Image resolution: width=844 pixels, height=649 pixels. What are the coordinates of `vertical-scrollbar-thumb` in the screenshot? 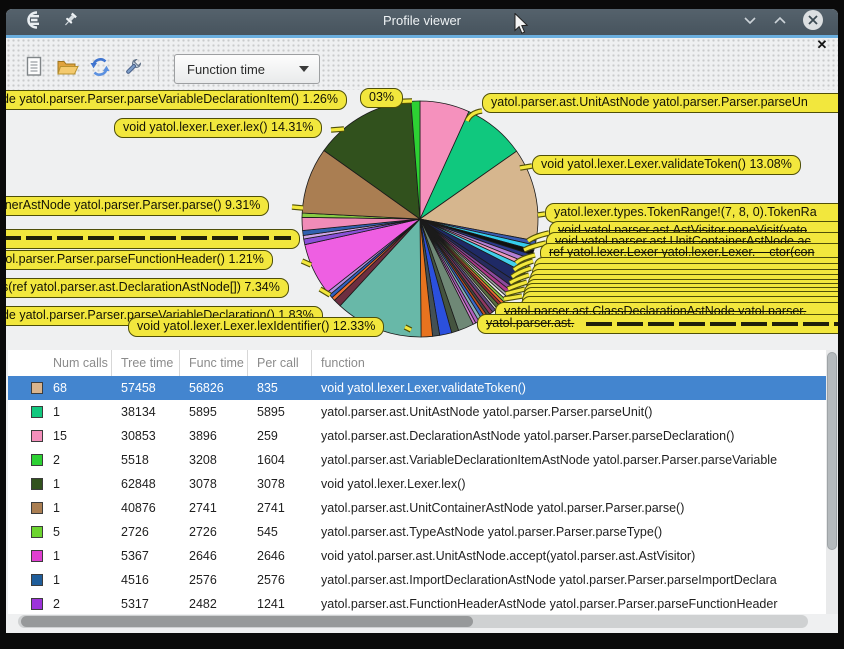 It's located at (832, 451).